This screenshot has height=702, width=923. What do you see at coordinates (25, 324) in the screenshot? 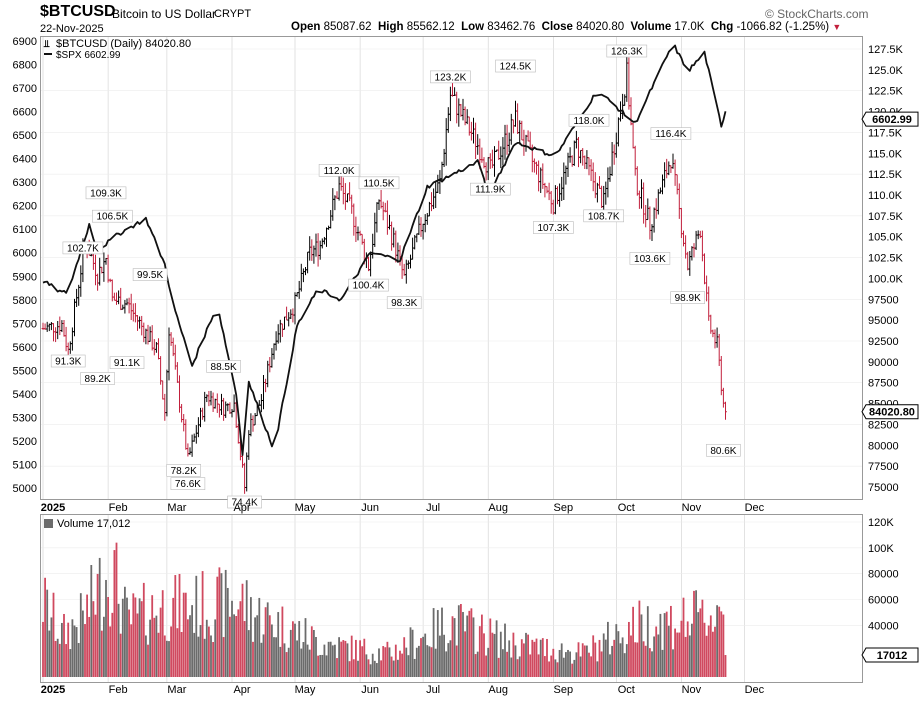
I see `left-axis-tick-label: 5700` at bounding box center [25, 324].